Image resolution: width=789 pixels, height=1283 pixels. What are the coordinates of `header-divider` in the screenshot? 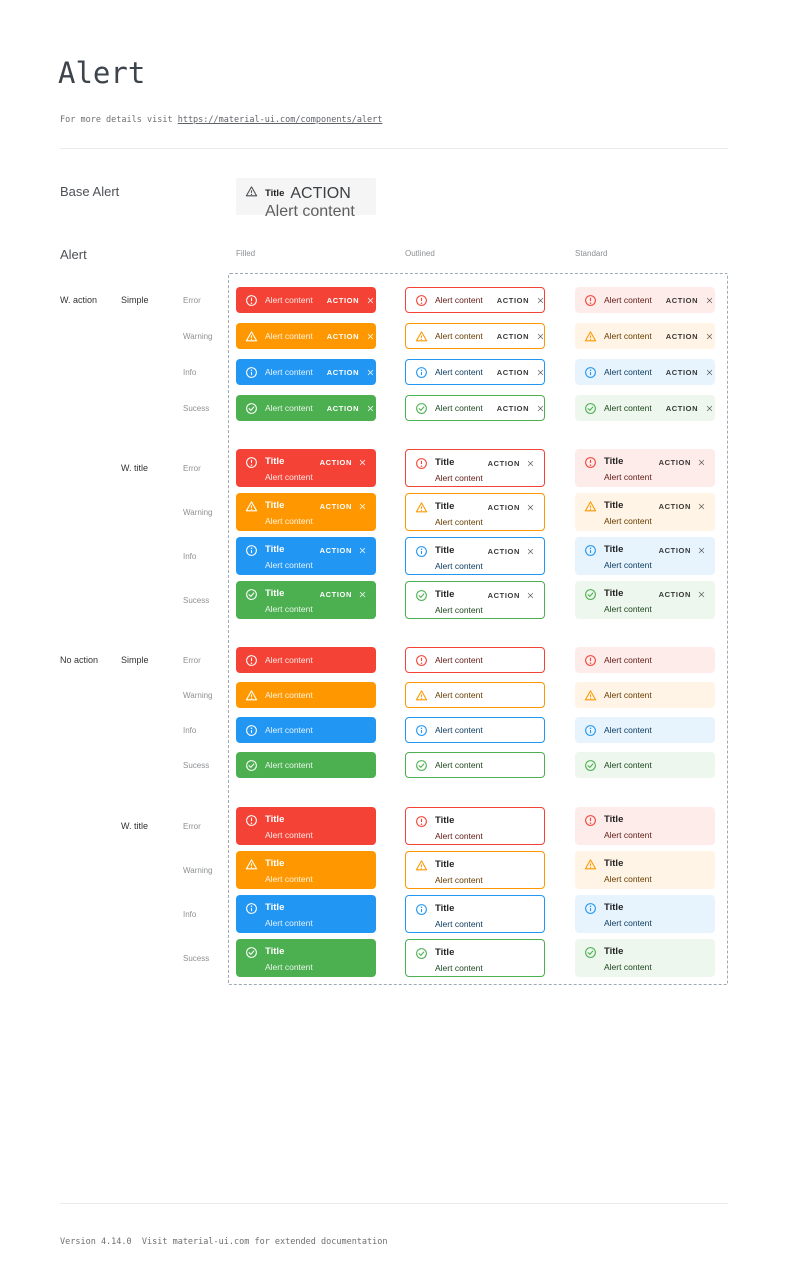 It's located at (394, 148).